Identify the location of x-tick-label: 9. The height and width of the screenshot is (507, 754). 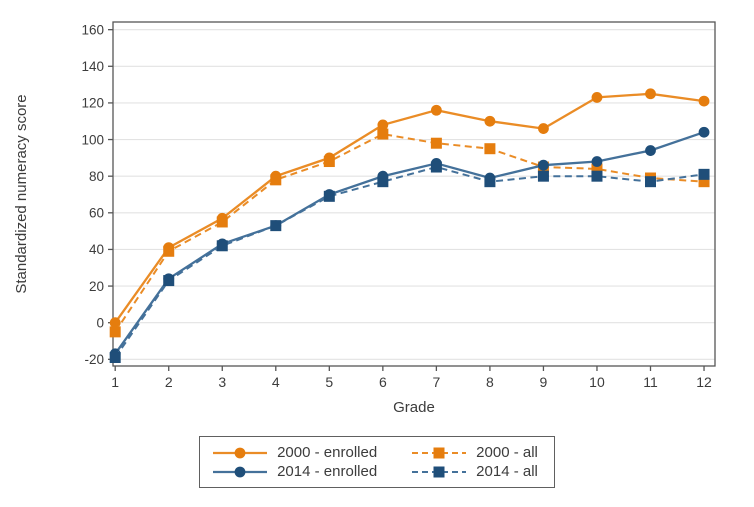
(544, 382).